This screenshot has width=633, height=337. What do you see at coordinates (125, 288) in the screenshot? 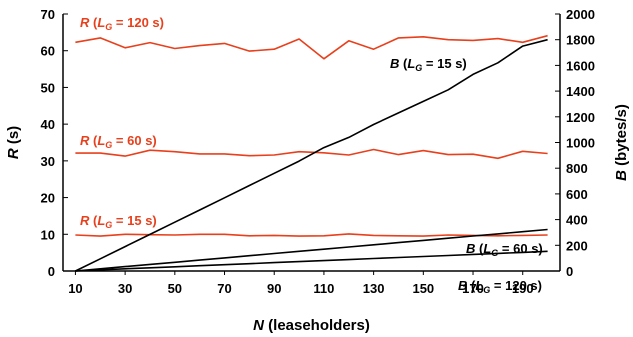
I see `x-tick-label: 30` at bounding box center [125, 288].